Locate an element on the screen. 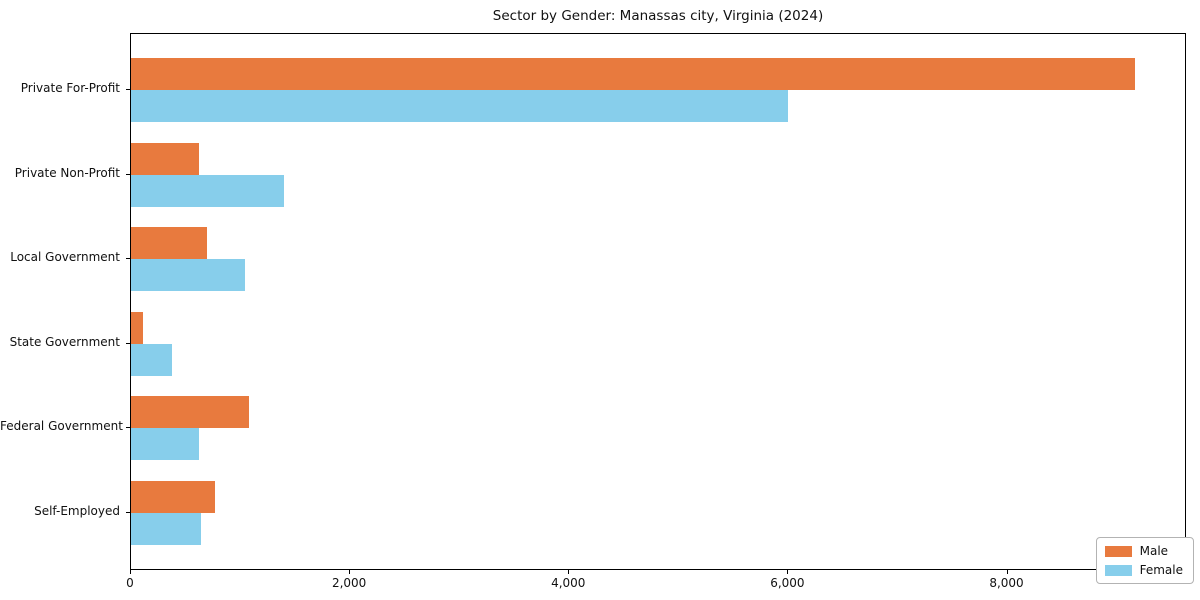 This screenshot has width=1200, height=600. y-axis-label-0: Private For-Profit is located at coordinates (70, 88).